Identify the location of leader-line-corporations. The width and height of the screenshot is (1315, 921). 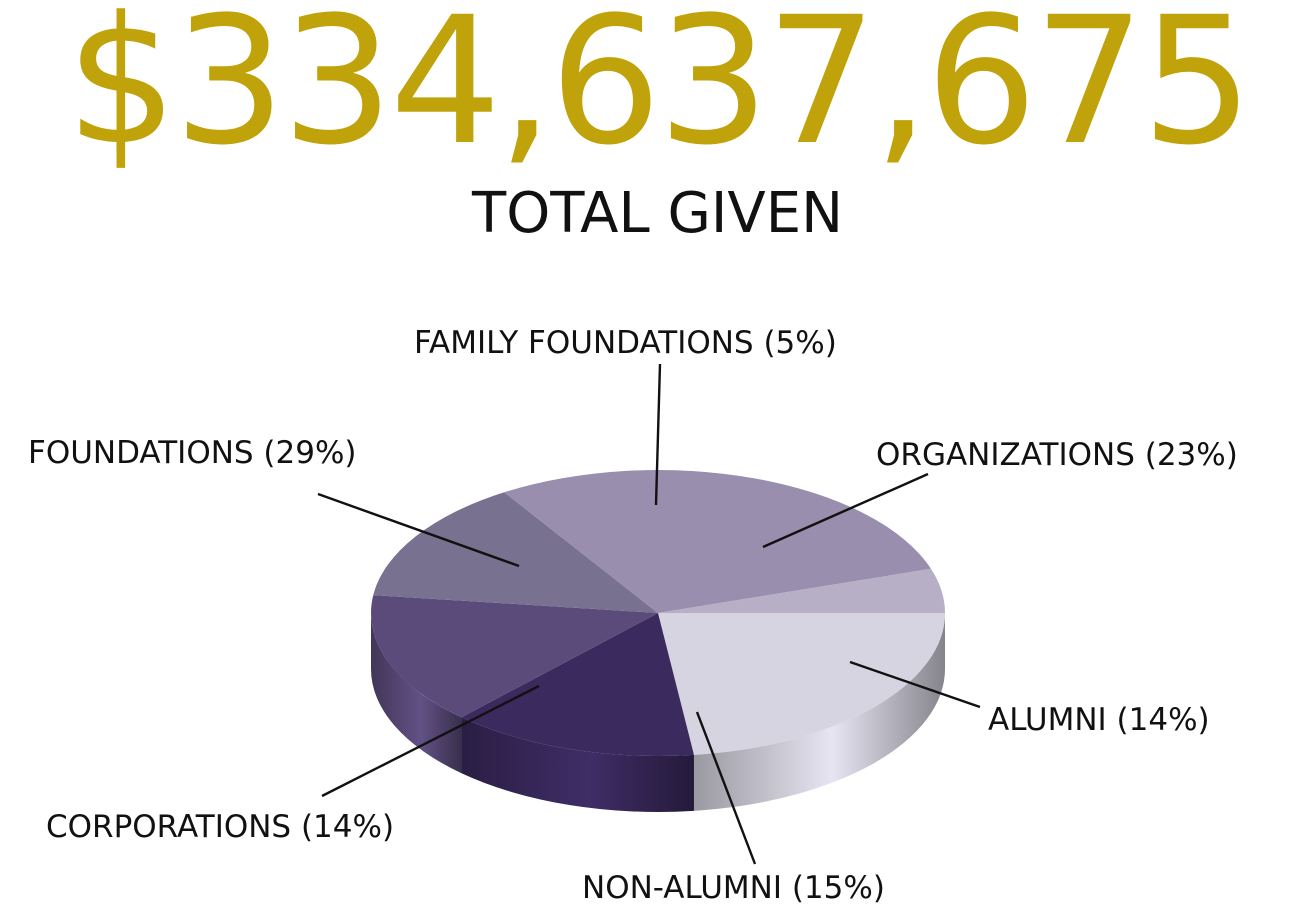
(430, 741).